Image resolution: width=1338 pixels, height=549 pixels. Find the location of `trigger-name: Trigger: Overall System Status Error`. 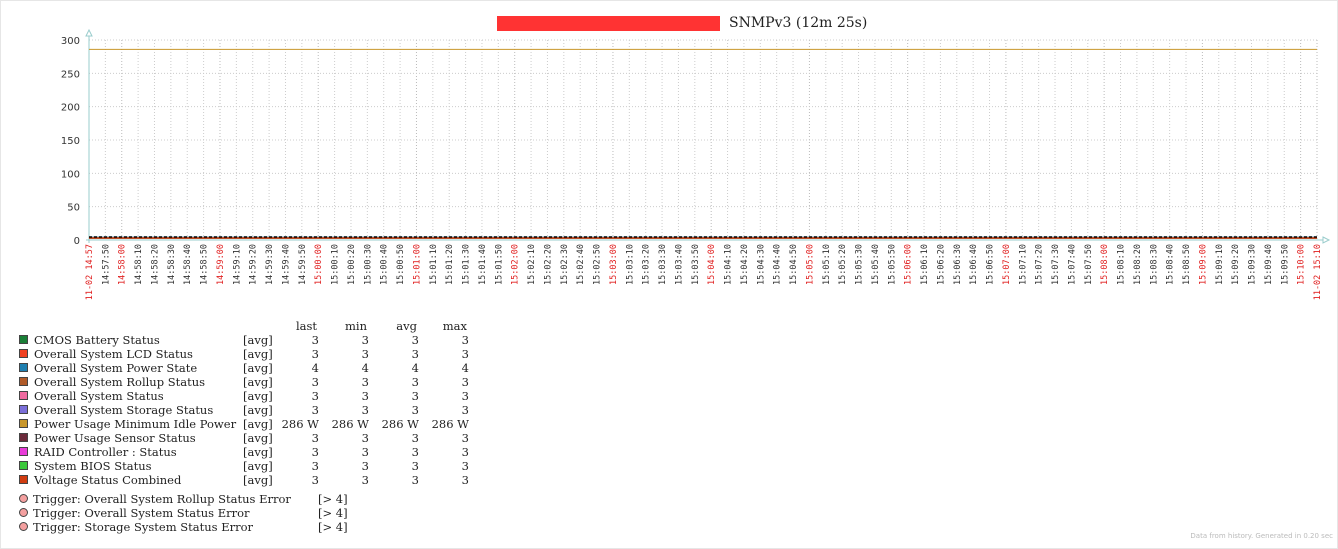

trigger-name: Trigger: Overall System Status Error is located at coordinates (141, 513).